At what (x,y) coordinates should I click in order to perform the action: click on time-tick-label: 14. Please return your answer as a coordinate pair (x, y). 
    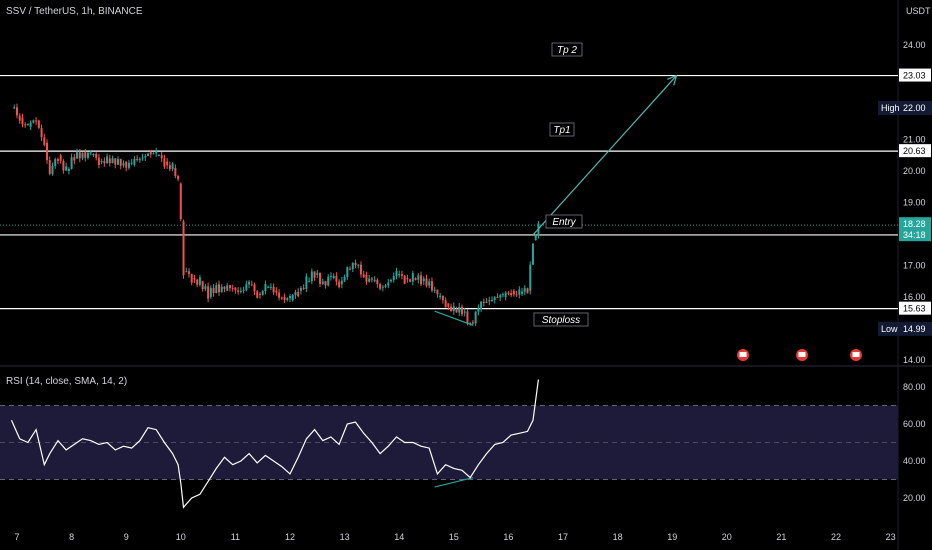
    Looking at the image, I should click on (399, 537).